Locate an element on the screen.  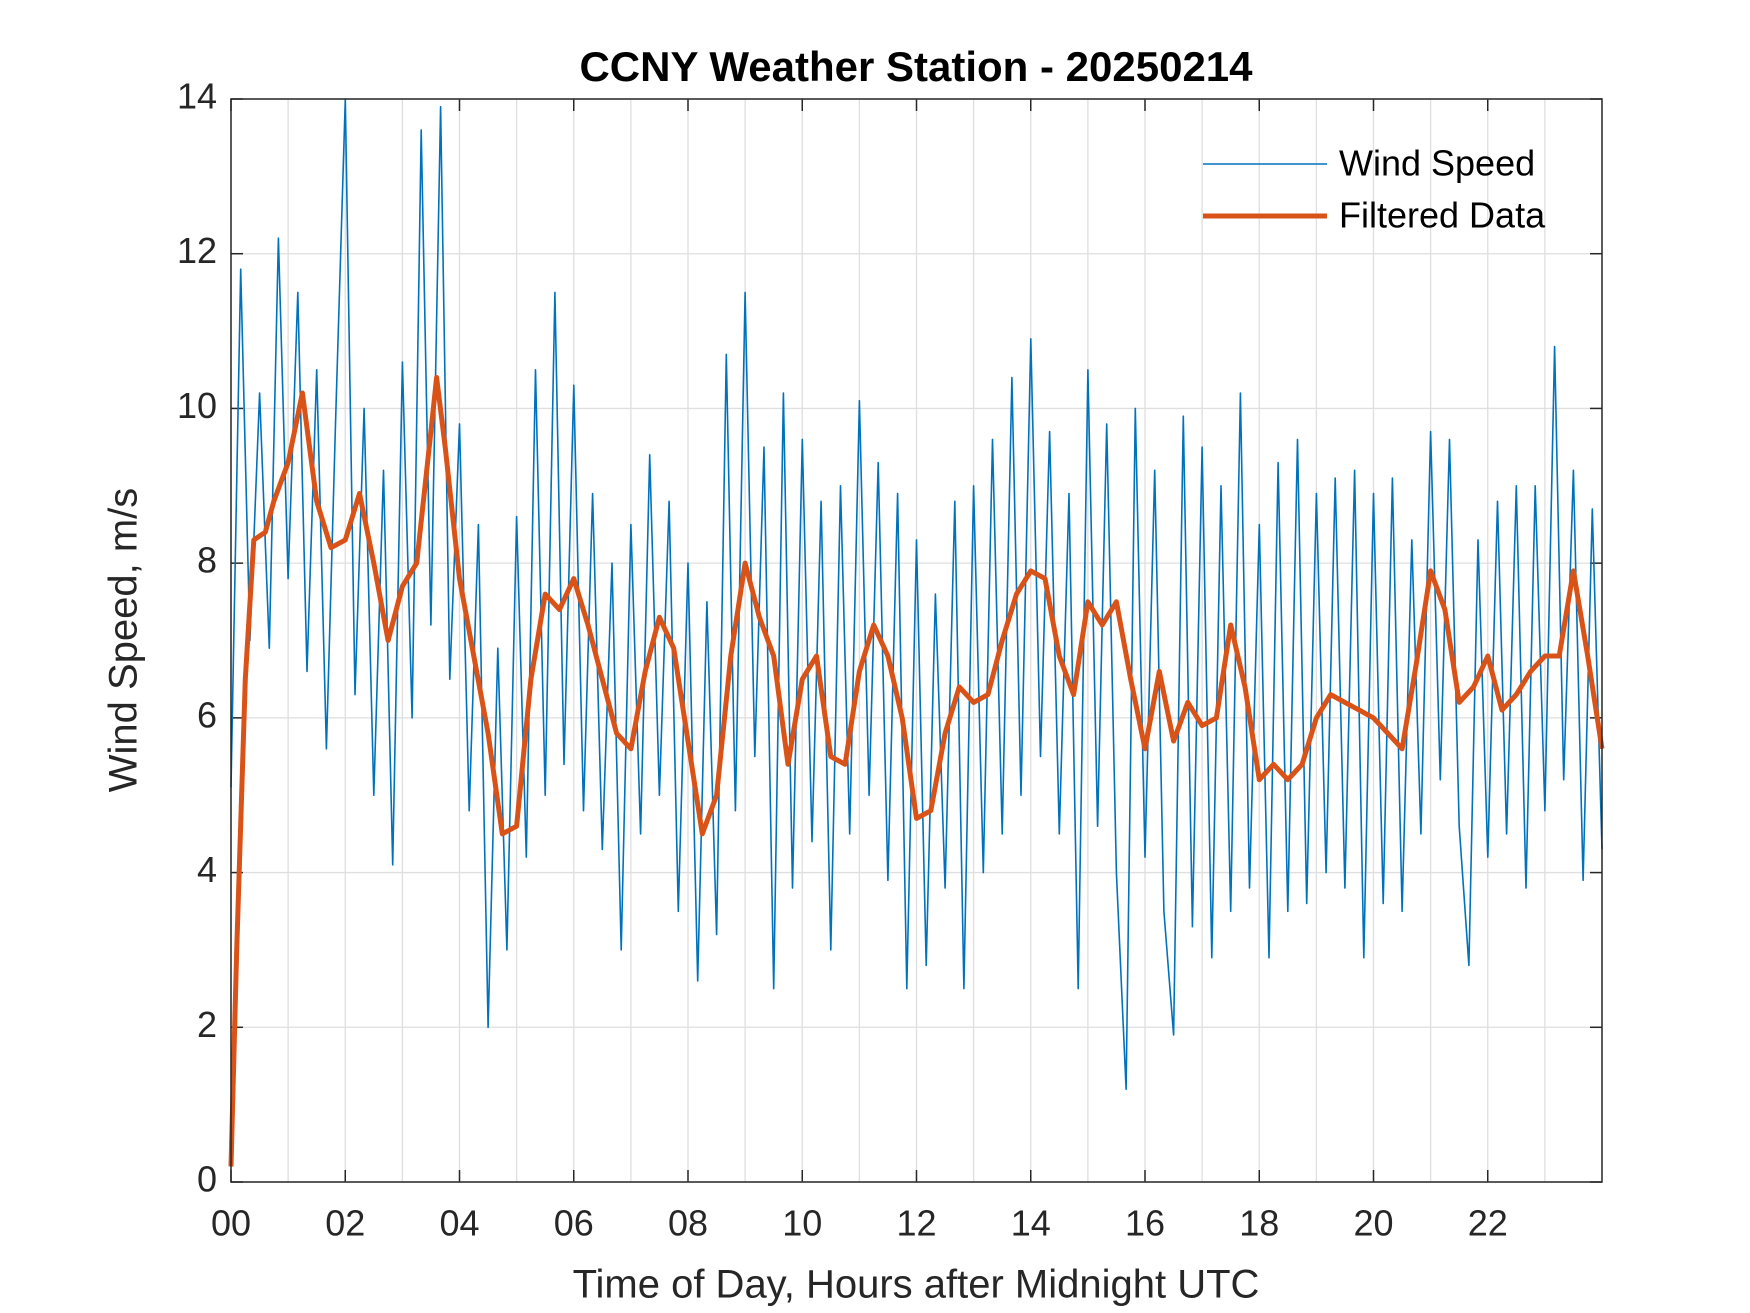
x-tick-label: 02 is located at coordinates (345, 1223).